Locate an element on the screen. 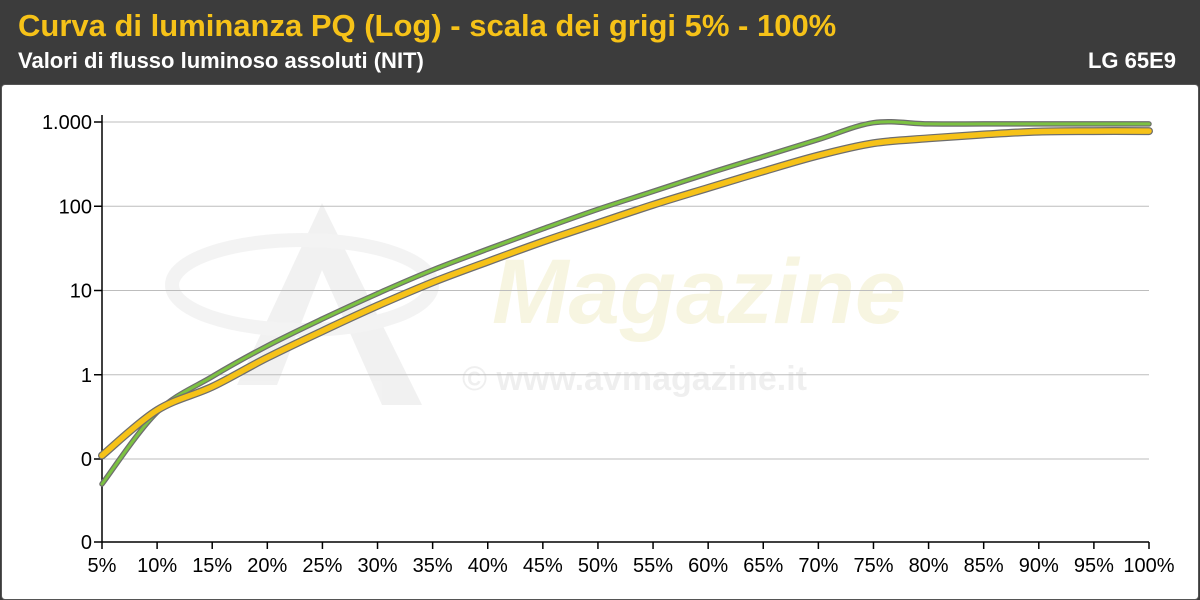  x-tick-label: 30% is located at coordinates (378, 566).